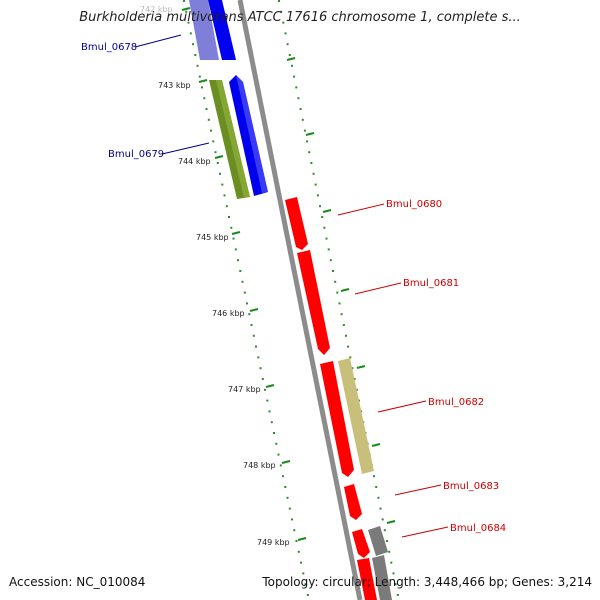 This screenshot has width=600, height=600. What do you see at coordinates (456, 402) in the screenshot?
I see `gene-label-bmul-0682: Bmul_0682` at bounding box center [456, 402].